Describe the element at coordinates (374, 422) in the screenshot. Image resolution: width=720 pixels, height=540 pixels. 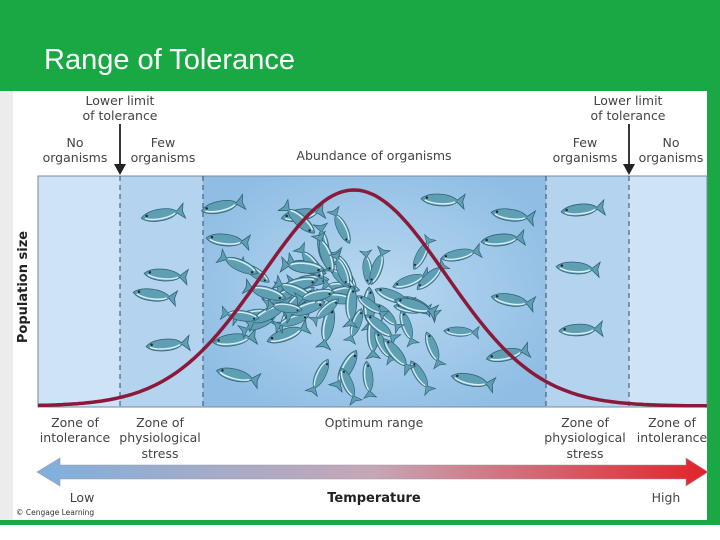
I see `zone-optimum-label: Optimum range` at that location.